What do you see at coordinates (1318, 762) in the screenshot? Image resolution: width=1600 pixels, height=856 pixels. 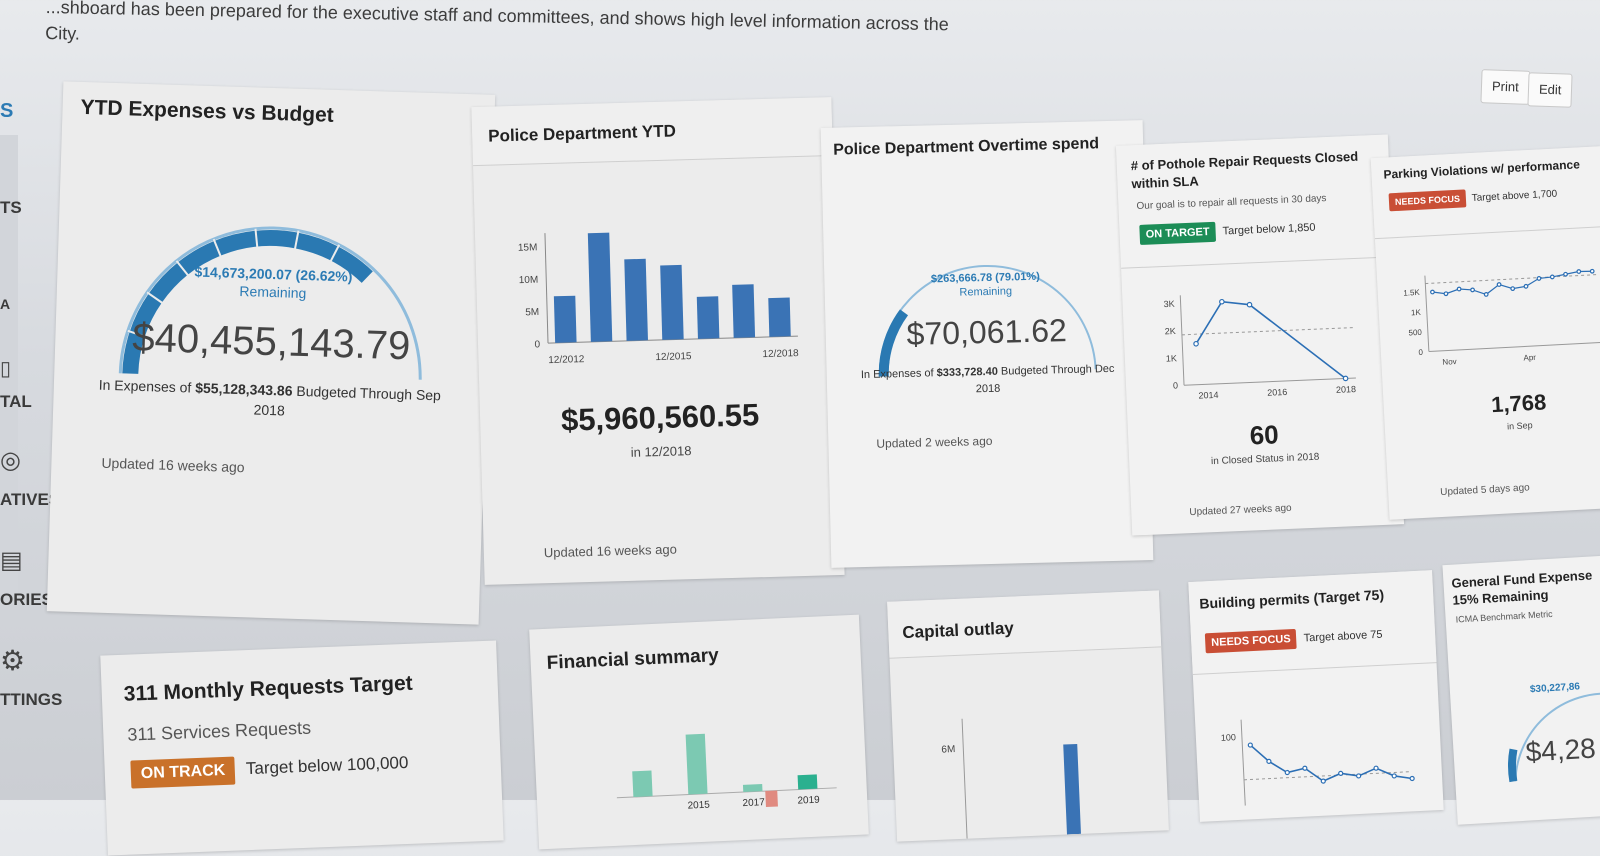 I see `permits-line-chart: 100` at bounding box center [1318, 762].